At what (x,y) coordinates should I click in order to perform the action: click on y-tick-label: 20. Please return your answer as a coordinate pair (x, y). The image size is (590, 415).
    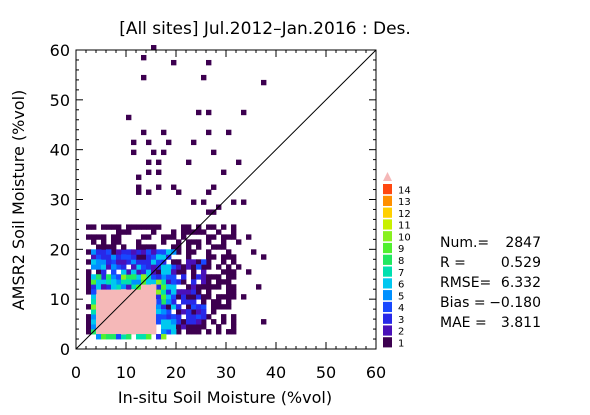
    Looking at the image, I should click on (60, 249).